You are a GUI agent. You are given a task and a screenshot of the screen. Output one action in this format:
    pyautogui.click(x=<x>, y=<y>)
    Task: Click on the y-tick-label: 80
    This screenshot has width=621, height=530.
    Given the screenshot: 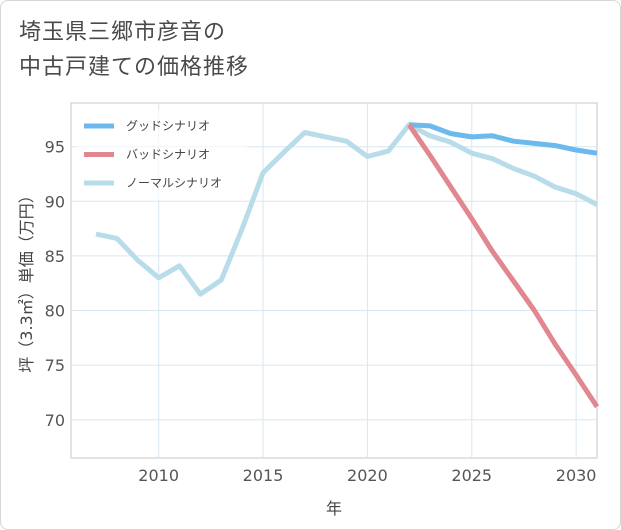 What is the action you would take?
    pyautogui.click(x=55, y=311)
    